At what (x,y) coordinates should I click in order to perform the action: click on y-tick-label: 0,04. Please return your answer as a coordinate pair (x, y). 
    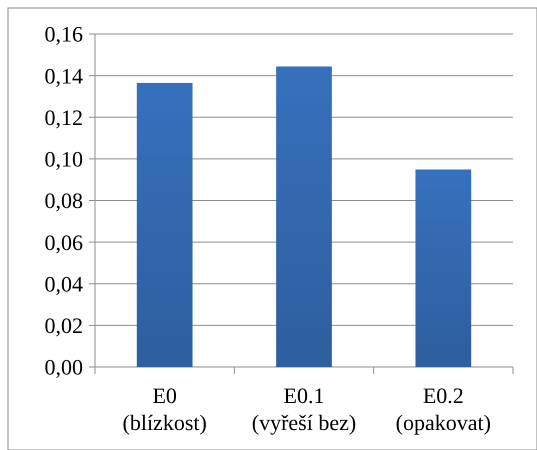
    Looking at the image, I should click on (63, 283).